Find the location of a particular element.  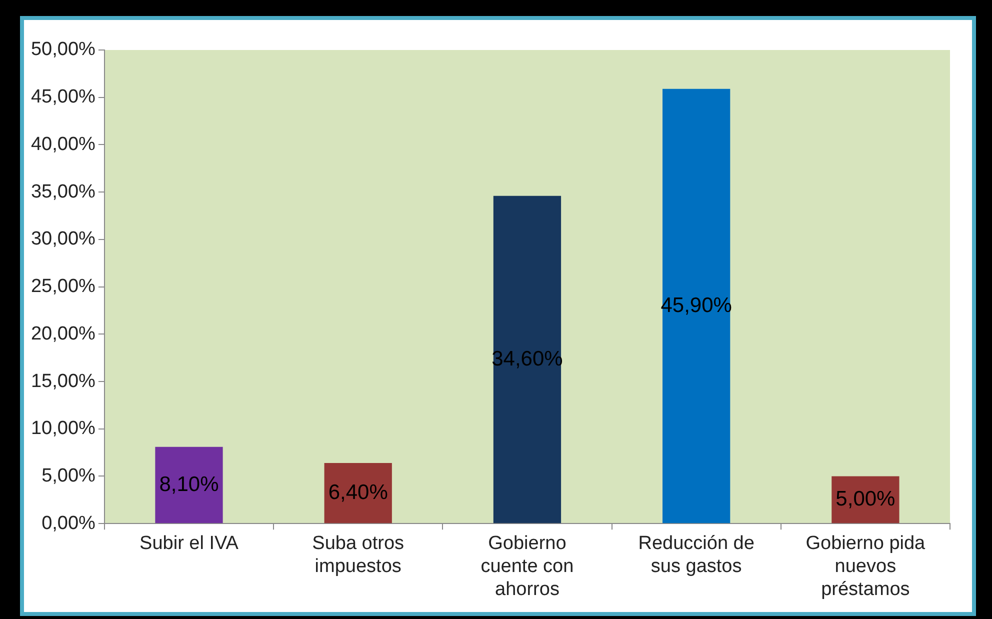

data-label: 6,40% is located at coordinates (358, 492).